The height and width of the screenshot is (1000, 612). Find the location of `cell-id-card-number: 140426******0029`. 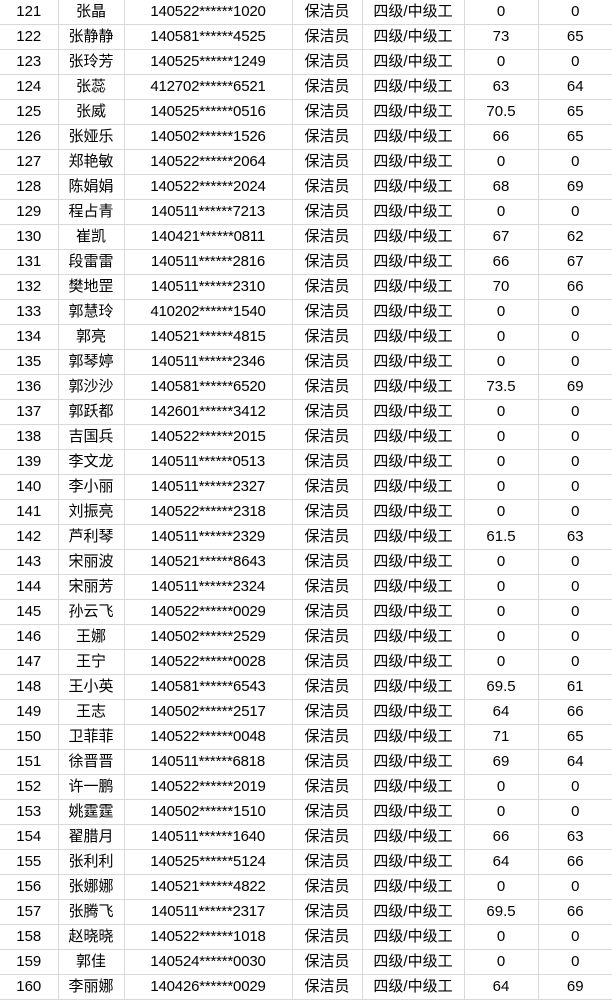

cell-id-card-number: 140426******0029 is located at coordinates (208, 987).